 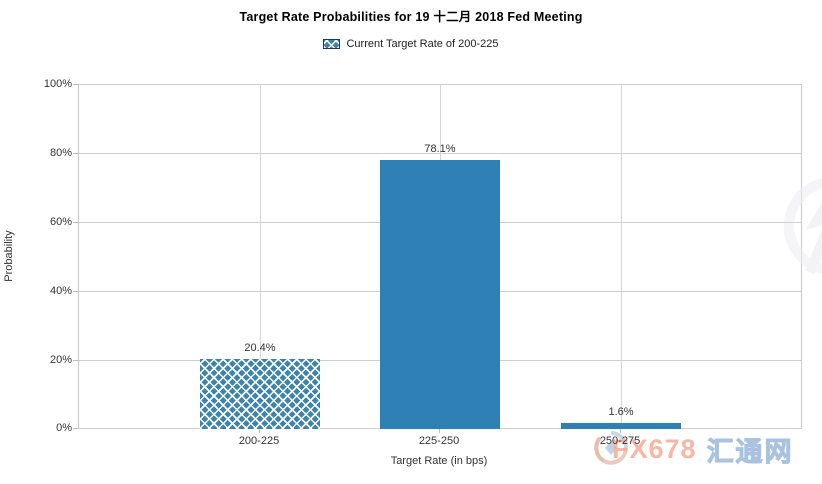 What do you see at coordinates (621, 412) in the screenshot?
I see `bar-value-label-250-275: 1.6%` at bounding box center [621, 412].